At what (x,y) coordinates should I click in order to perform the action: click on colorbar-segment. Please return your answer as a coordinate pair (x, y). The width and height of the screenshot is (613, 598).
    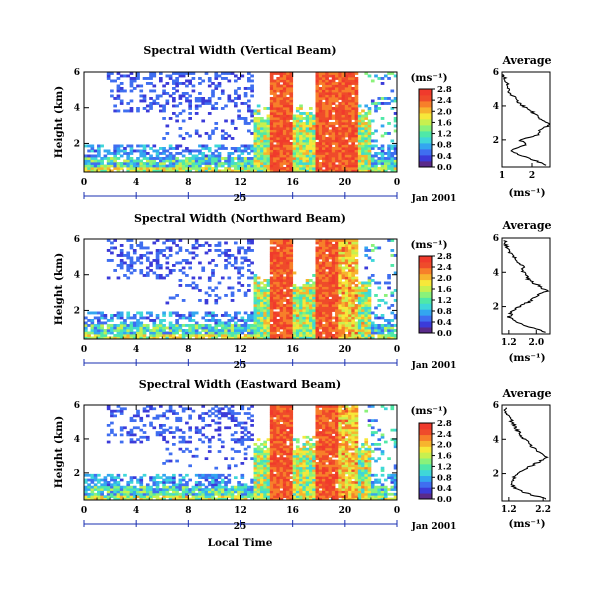
    Looking at the image, I should click on (425, 318).